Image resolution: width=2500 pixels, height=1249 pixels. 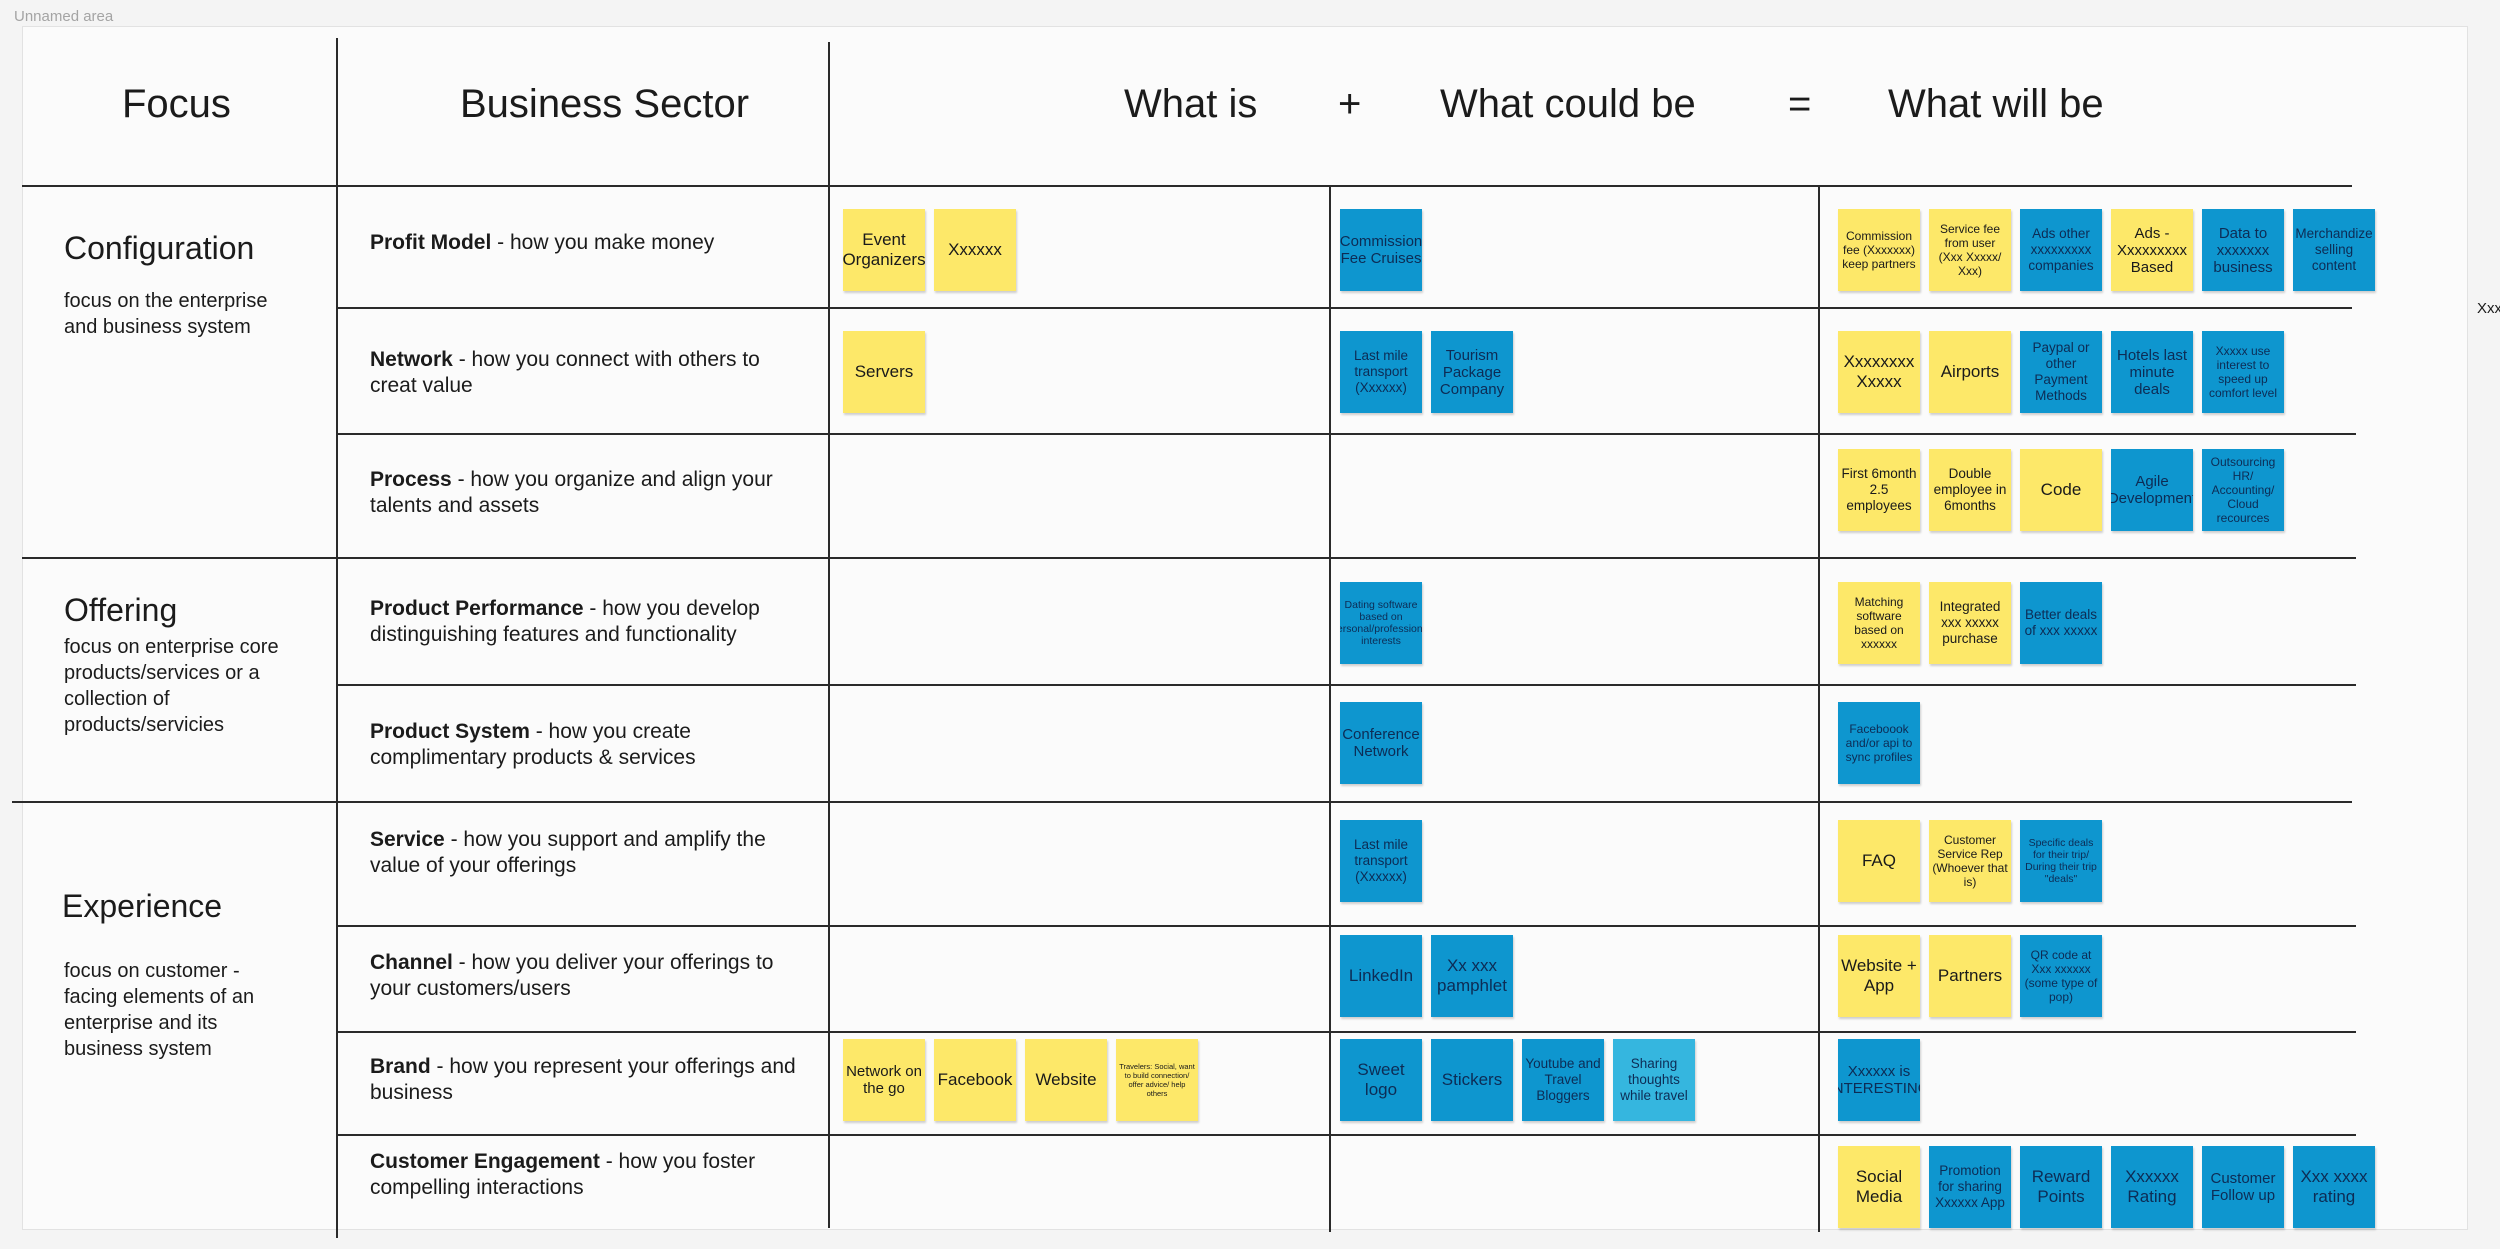 What do you see at coordinates (603, 242) in the screenshot?
I see `sector-desc: - how you make money` at bounding box center [603, 242].